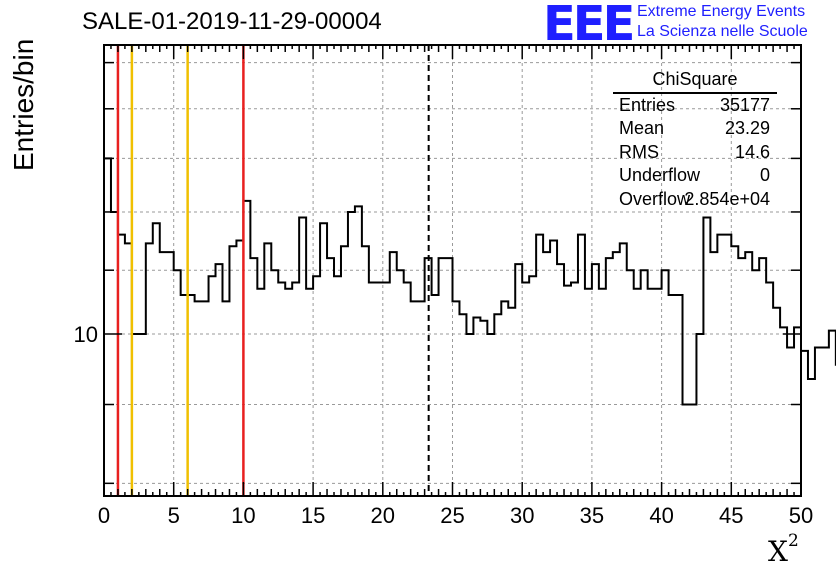 The image size is (836, 572). What do you see at coordinates (313, 515) in the screenshot?
I see `x-tick-label: 15` at bounding box center [313, 515].